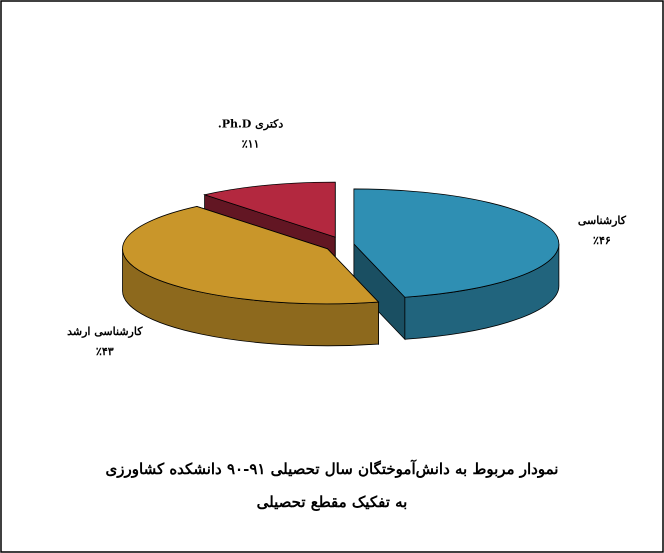 The image size is (664, 553). I want to click on slice-value-label: ٪۱۱, so click(251, 144).